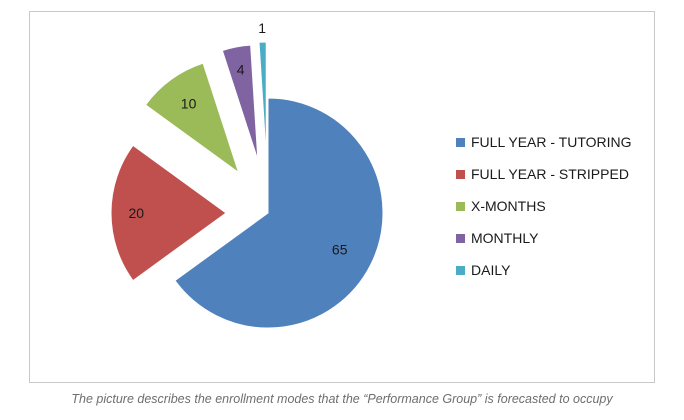  Describe the element at coordinates (544, 238) in the screenshot. I see `legend-item-monthly: MONTHLY` at that location.